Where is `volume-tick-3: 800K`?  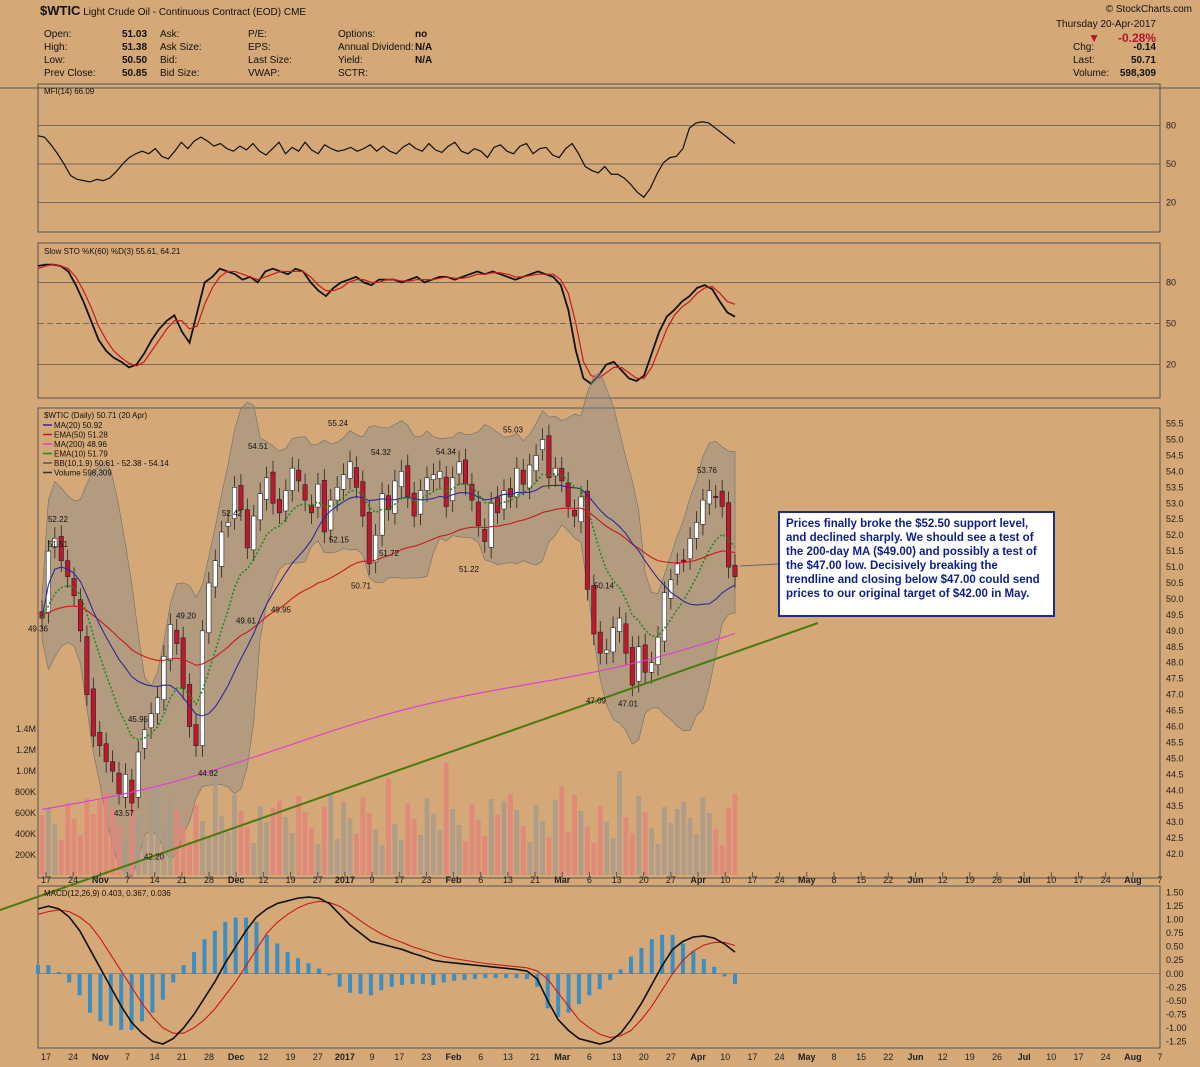
volume-tick-3: 800K is located at coordinates (25, 792).